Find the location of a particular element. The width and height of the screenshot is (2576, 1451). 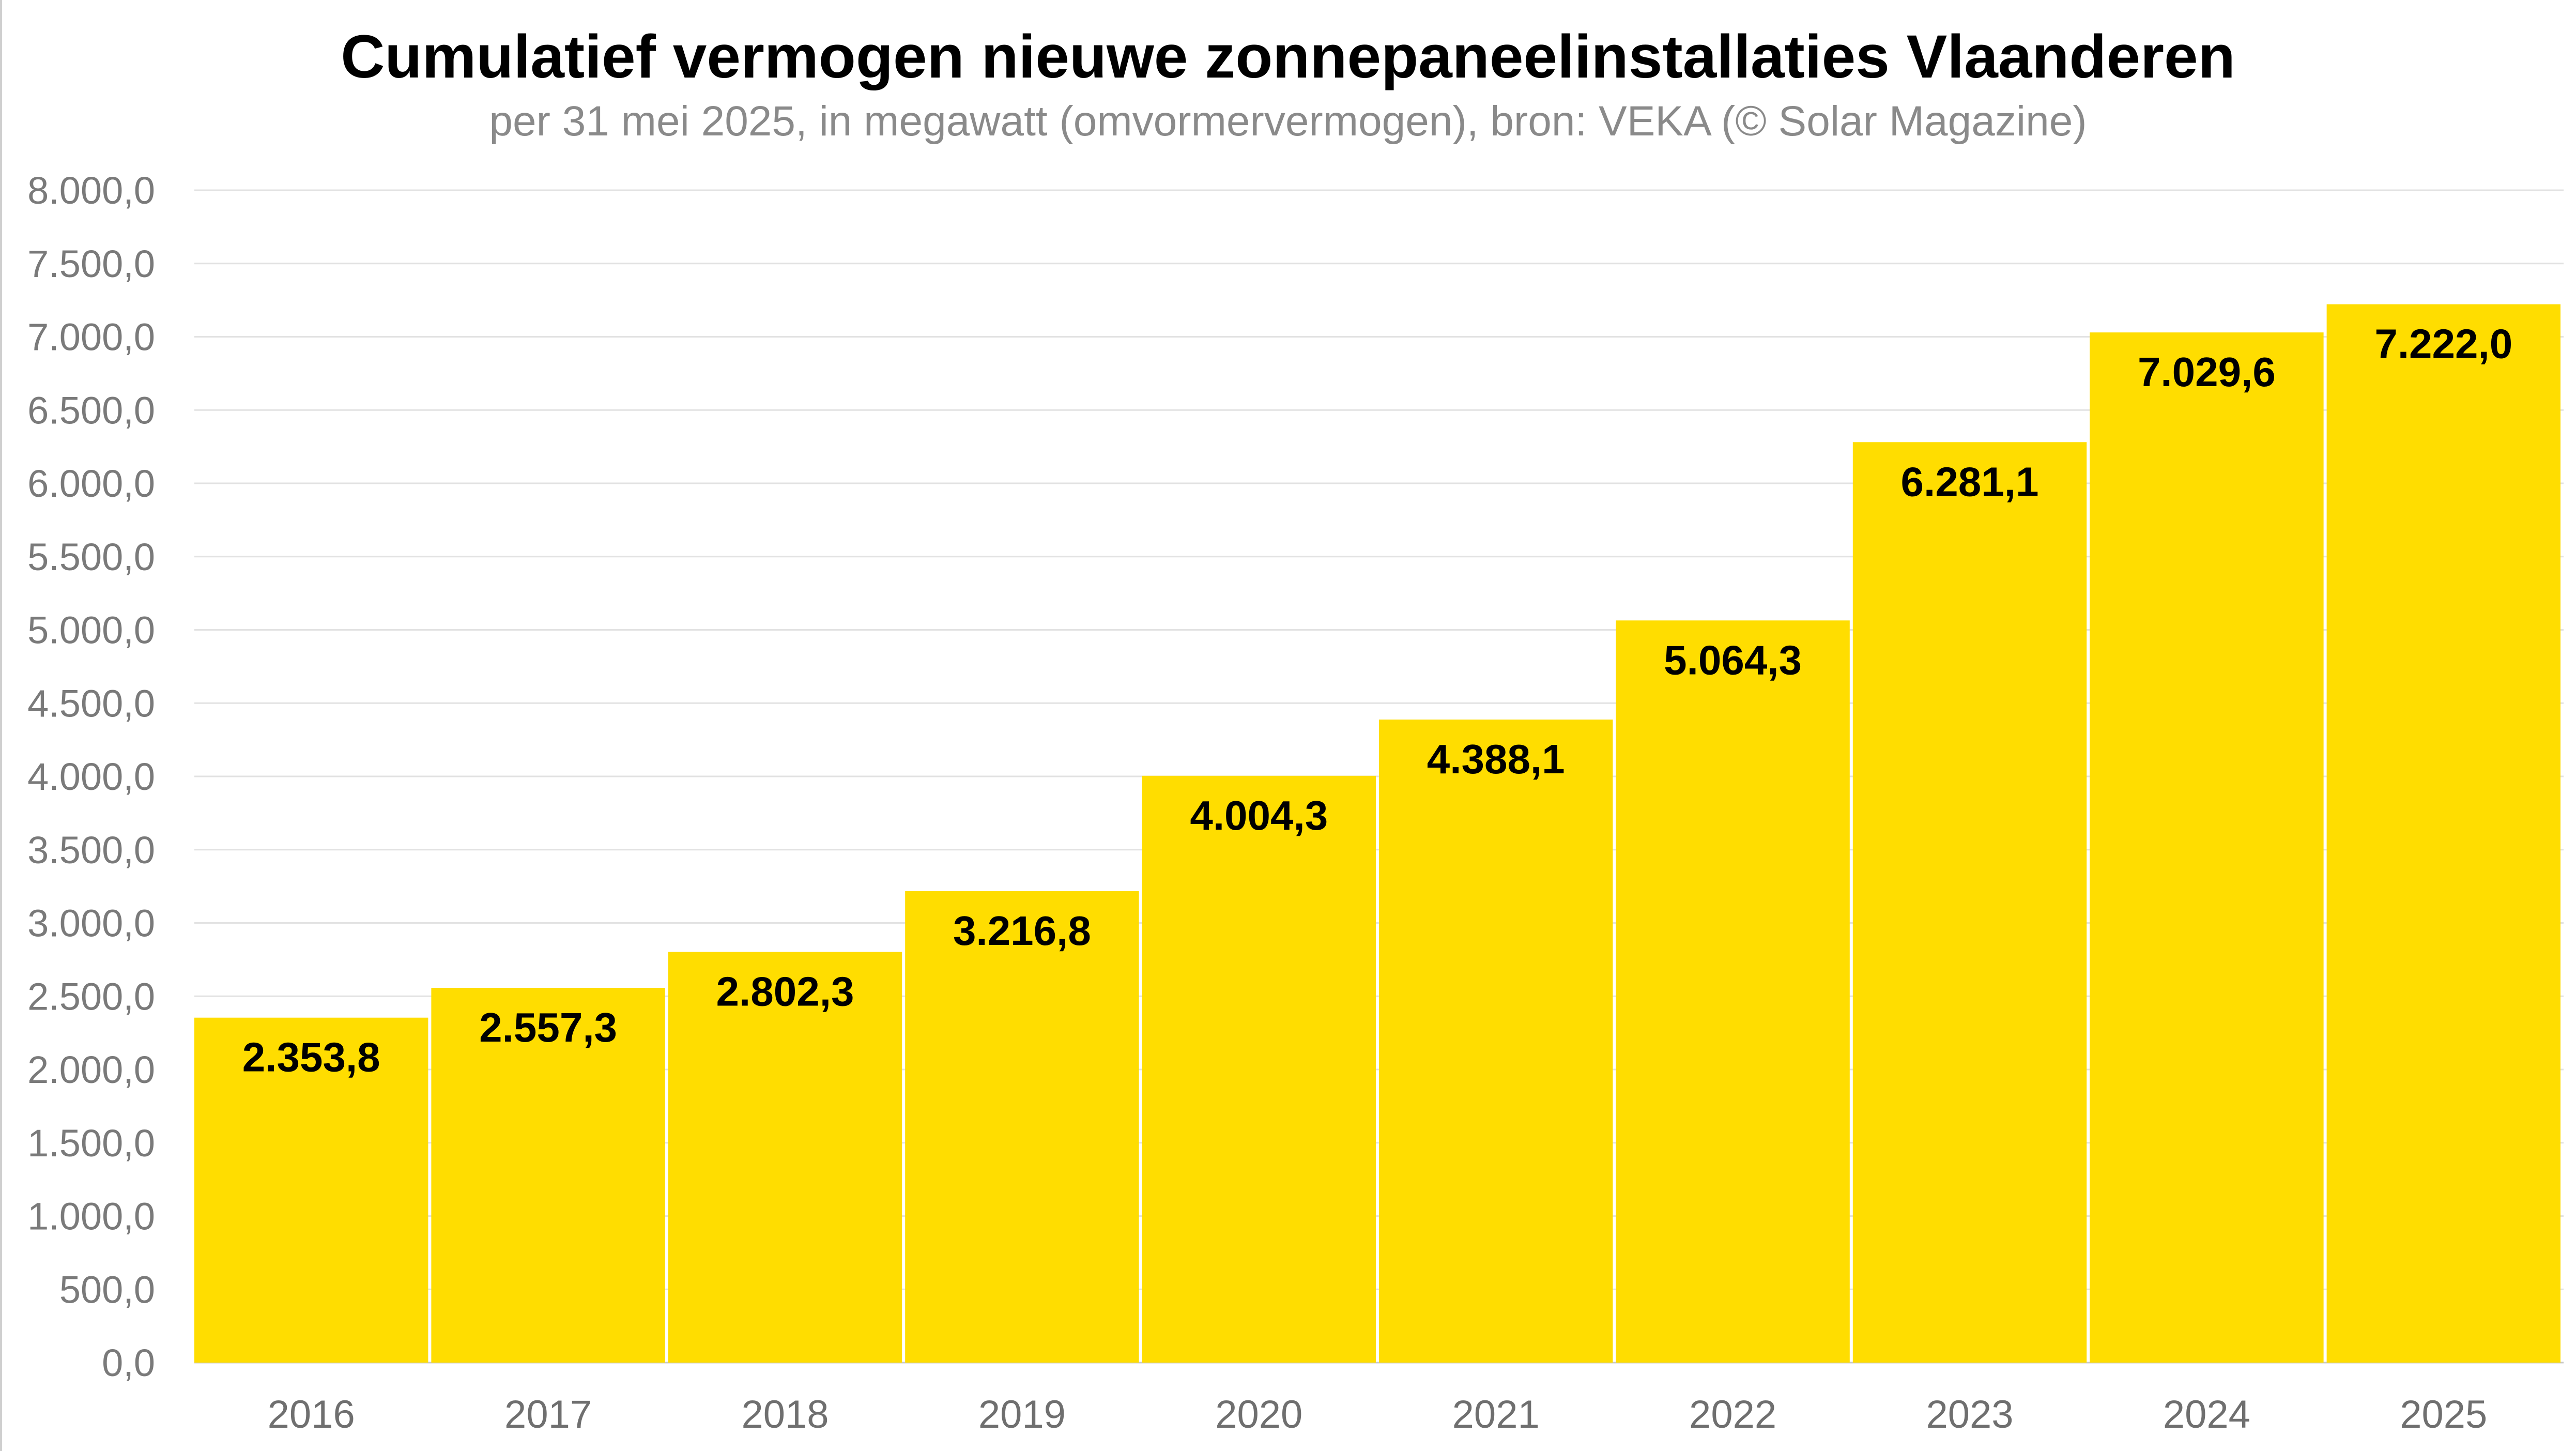

bar-2019 is located at coordinates (1022, 1127).